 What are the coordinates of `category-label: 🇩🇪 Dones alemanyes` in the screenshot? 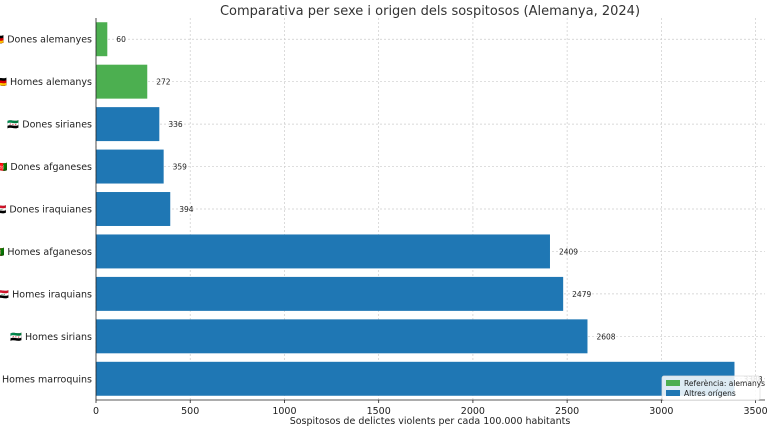 It's located at (46, 40).